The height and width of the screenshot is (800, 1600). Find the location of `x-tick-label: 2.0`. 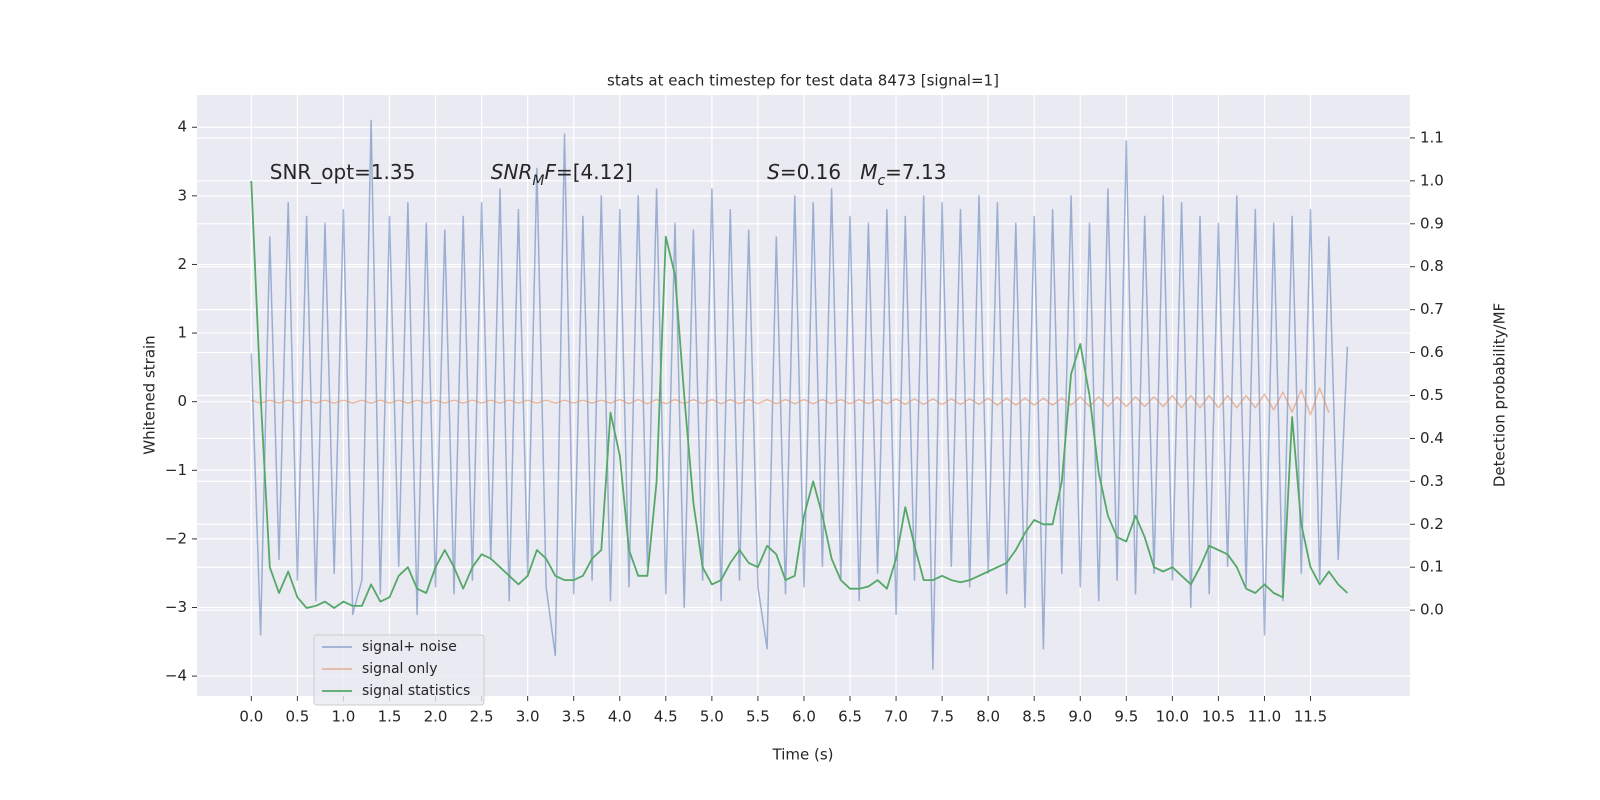

x-tick-label: 2.0 is located at coordinates (436, 717).